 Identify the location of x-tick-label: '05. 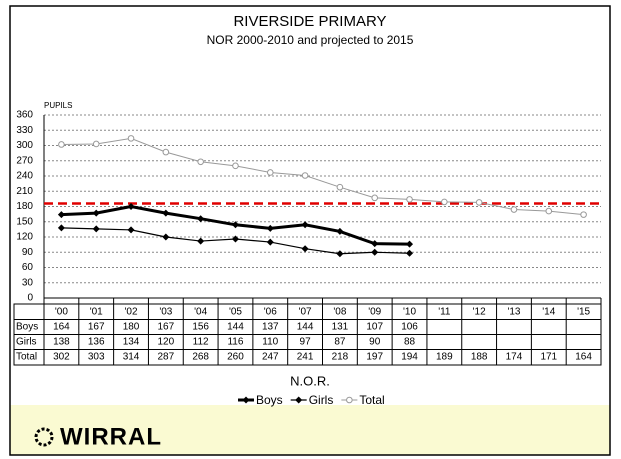
(235, 312).